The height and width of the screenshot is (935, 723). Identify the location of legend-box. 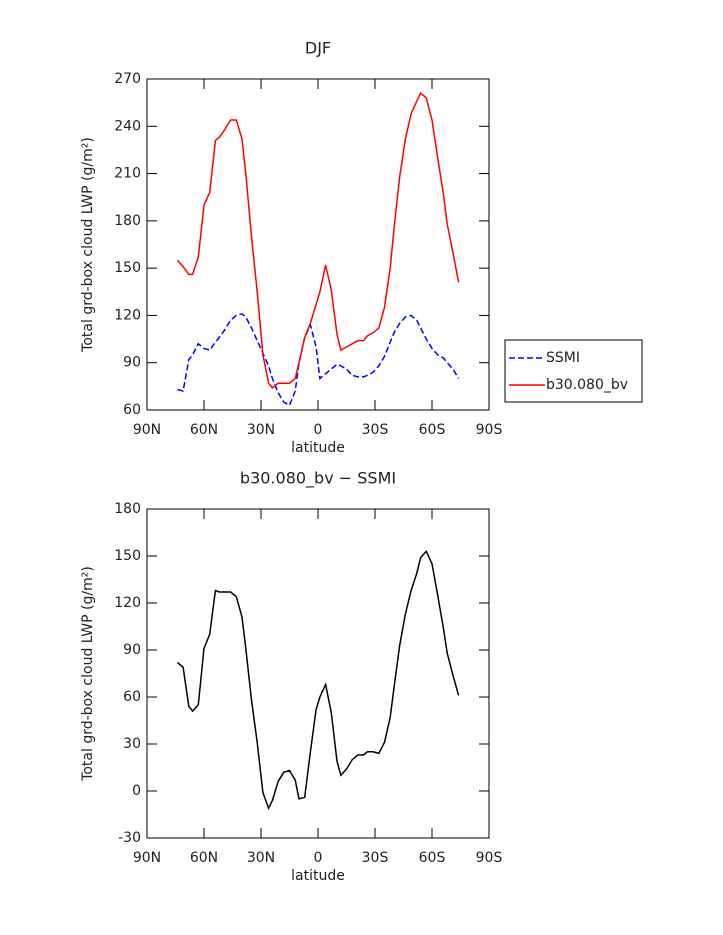
(573, 371).